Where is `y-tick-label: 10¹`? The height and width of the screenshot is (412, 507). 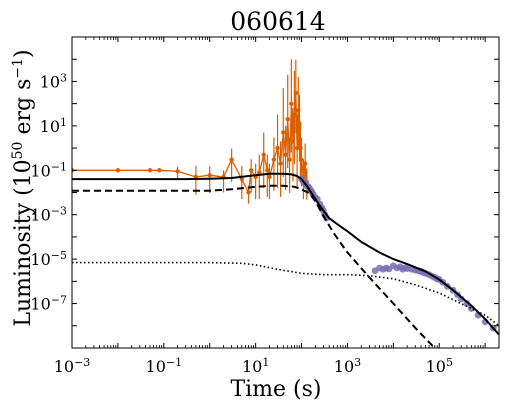 y-tick-label: 10¹ is located at coordinates (53, 125).